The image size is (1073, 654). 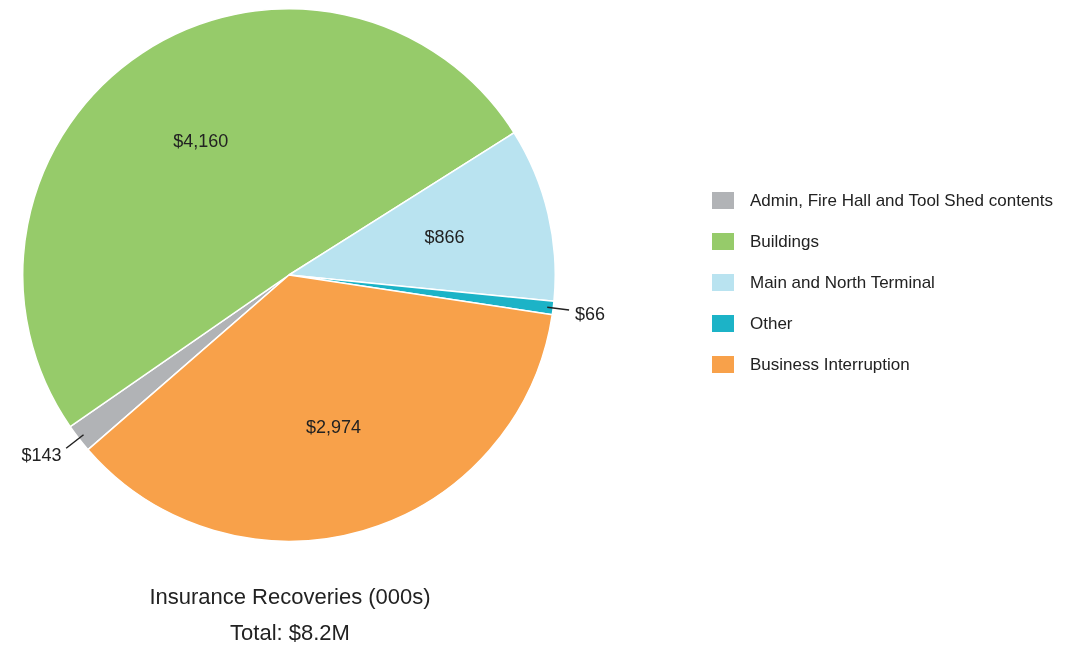 I want to click on data-label: $66, so click(x=590, y=313).